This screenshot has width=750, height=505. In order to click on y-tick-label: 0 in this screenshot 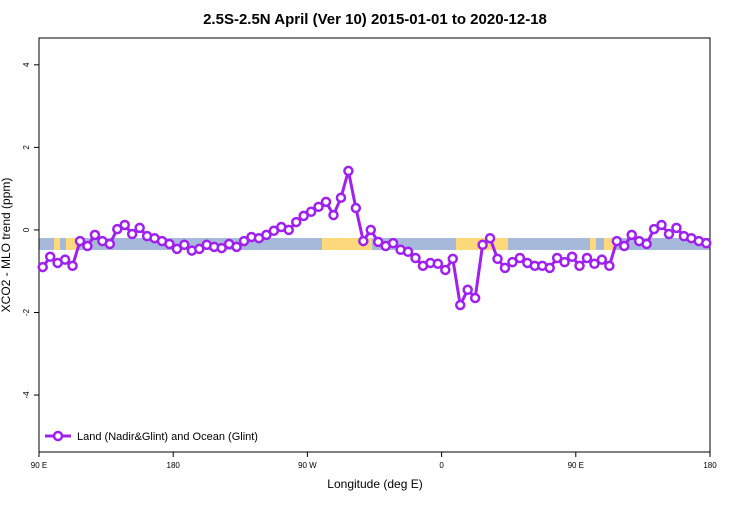, I will do `click(26, 229)`.